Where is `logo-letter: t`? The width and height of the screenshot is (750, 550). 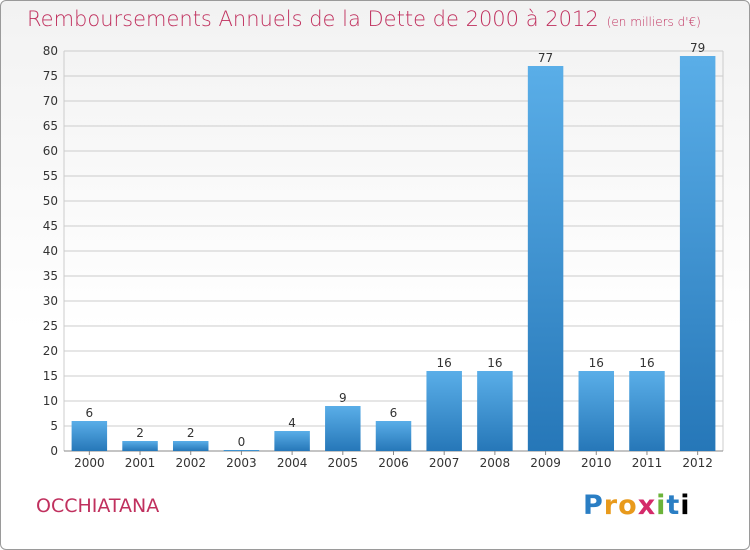 logo-letter: t is located at coordinates (673, 505).